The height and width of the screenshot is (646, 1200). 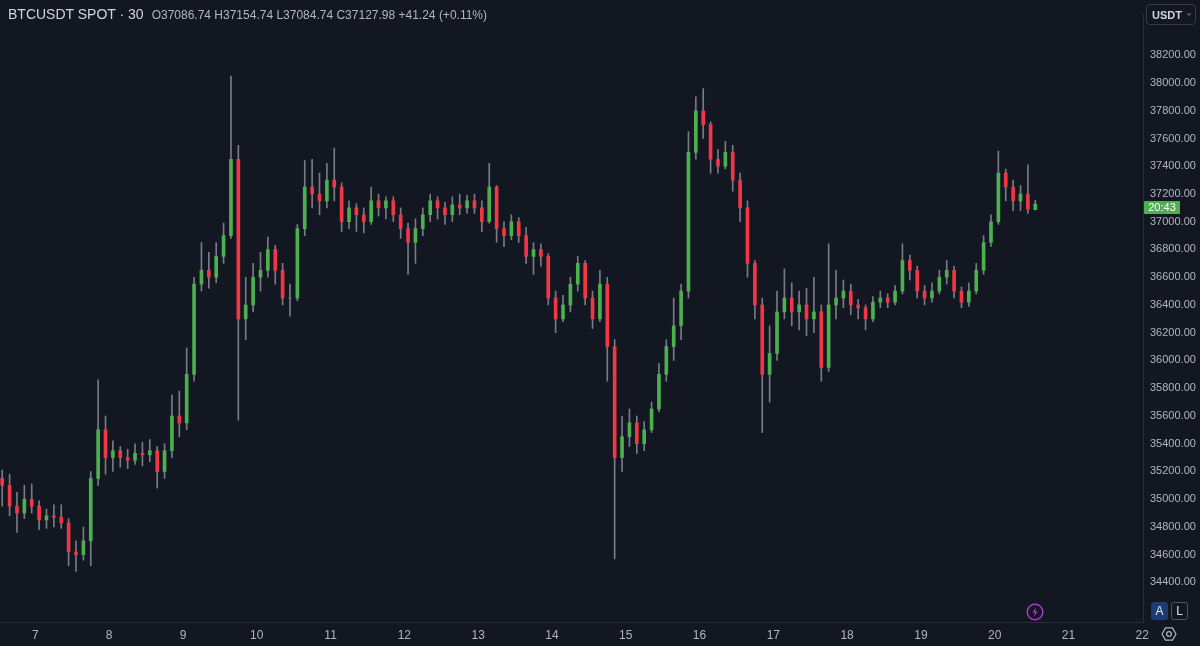 What do you see at coordinates (1173, 442) in the screenshot?
I see `y-tick-label: 35400.00` at bounding box center [1173, 442].